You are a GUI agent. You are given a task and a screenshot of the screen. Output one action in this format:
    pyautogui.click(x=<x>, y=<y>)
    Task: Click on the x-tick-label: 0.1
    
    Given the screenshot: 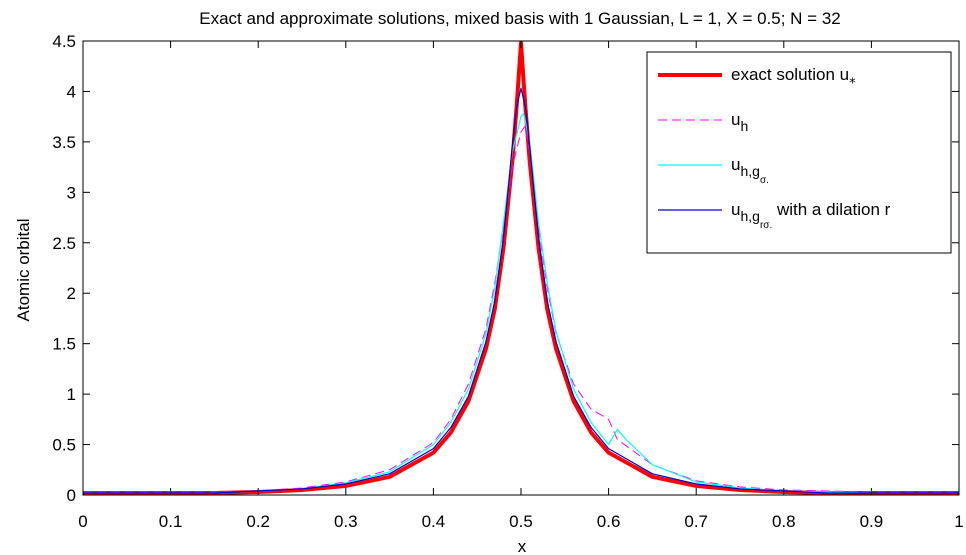 What is the action you would take?
    pyautogui.click(x=171, y=521)
    